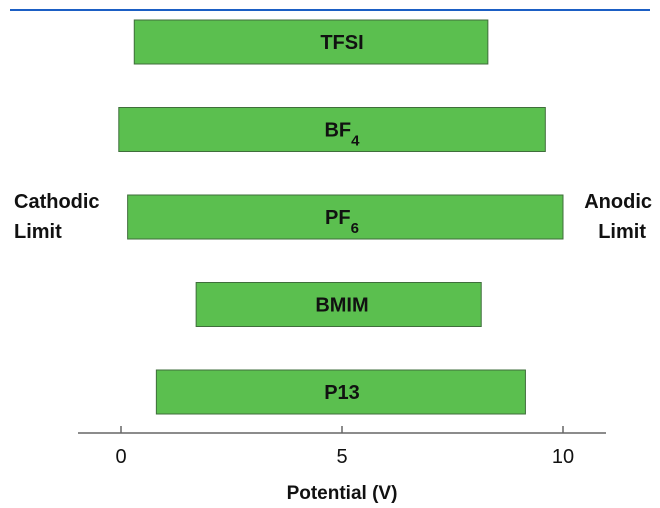  Describe the element at coordinates (342, 493) in the screenshot. I see `x-axis-title: Potential (V)` at that location.